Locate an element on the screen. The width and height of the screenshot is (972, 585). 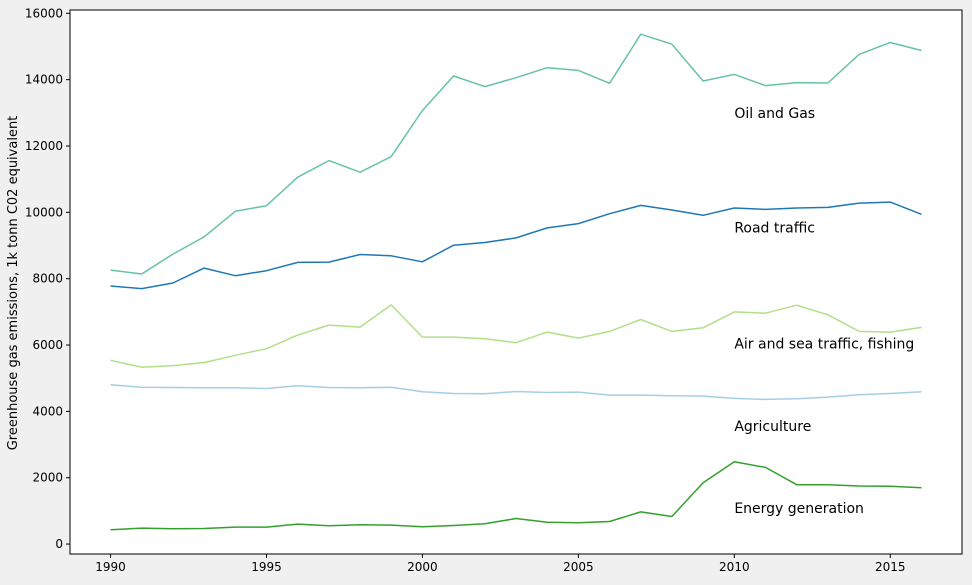
x-tick-label: 2005 is located at coordinates (578, 567).